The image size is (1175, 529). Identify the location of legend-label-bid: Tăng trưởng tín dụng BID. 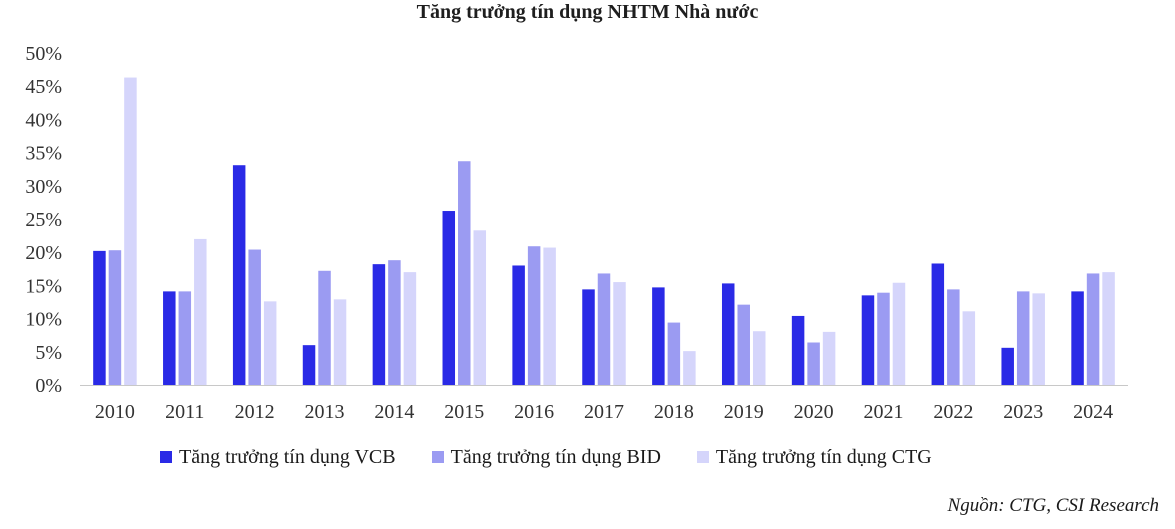
(555, 457).